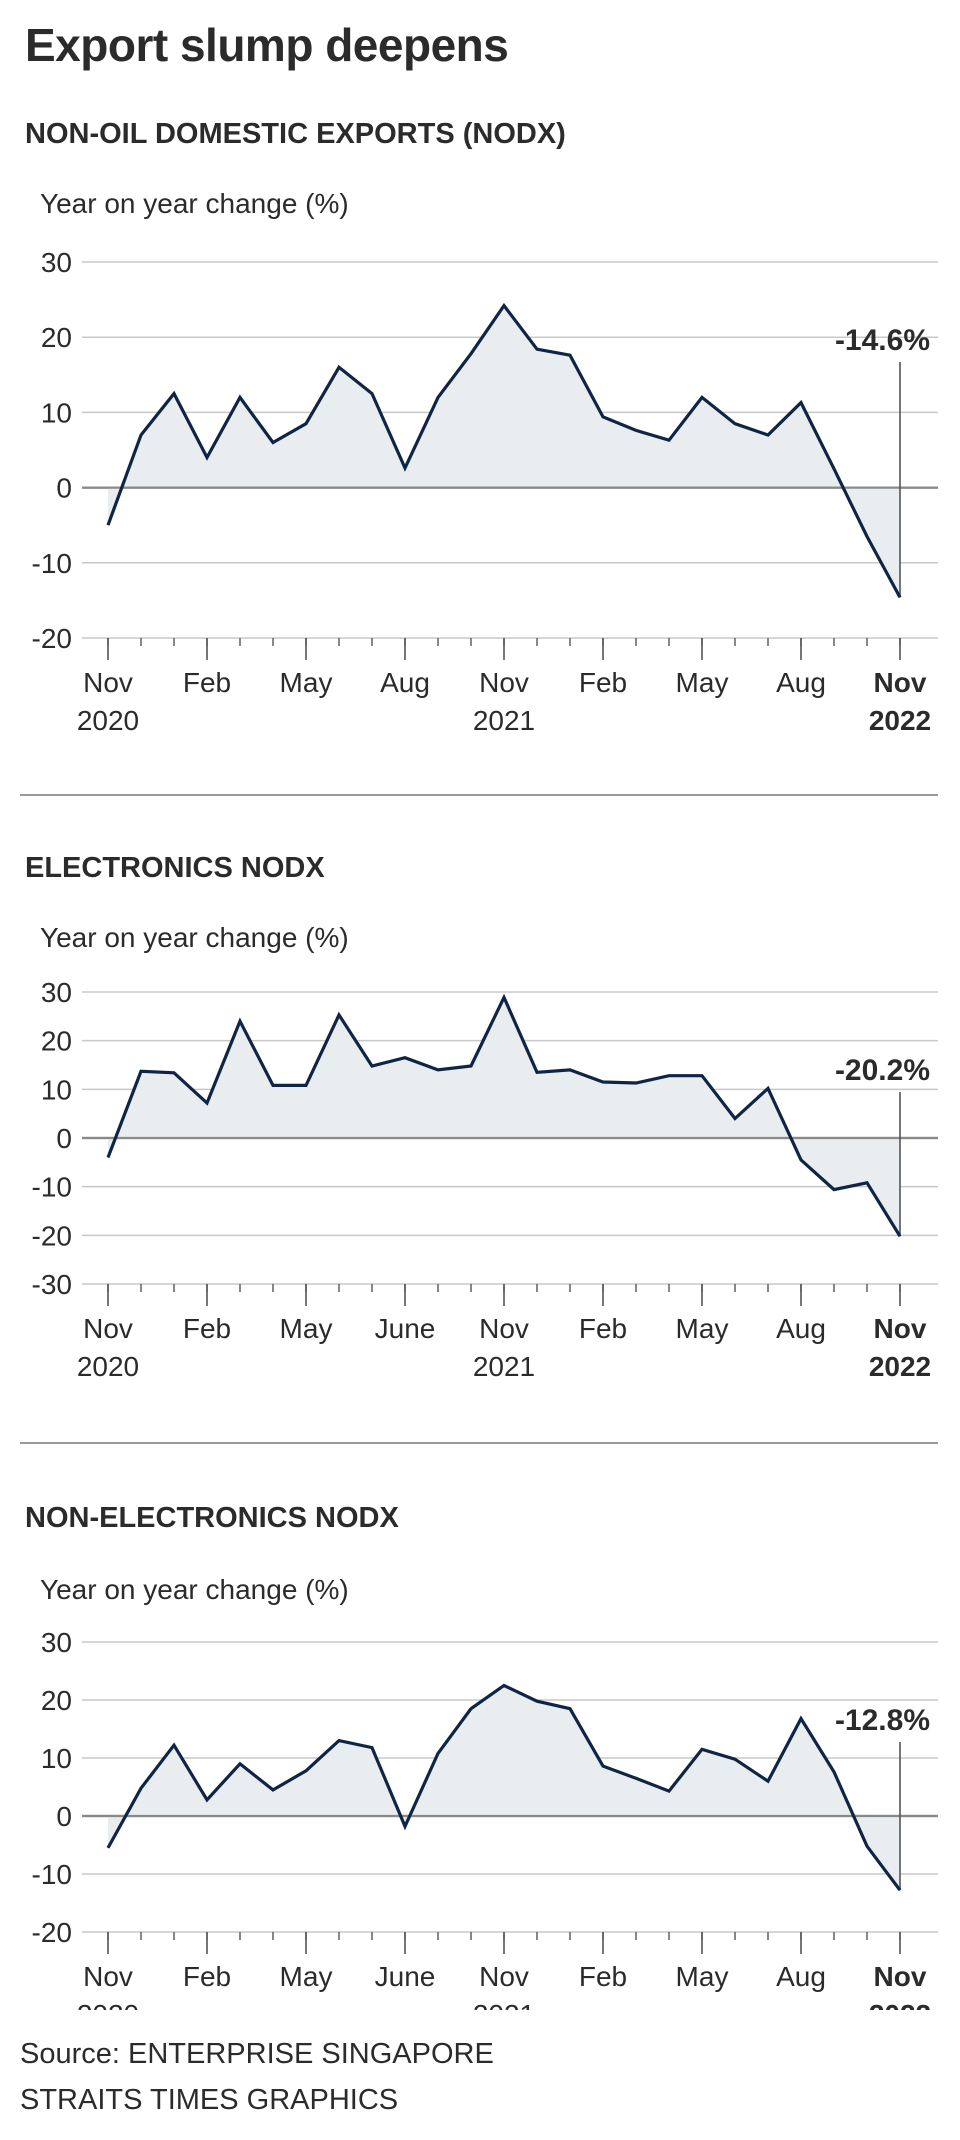 This screenshot has height=2140, width=960. What do you see at coordinates (194, 937) in the screenshot?
I see `chart-2-ylabel: Year on year change (%)` at bounding box center [194, 937].